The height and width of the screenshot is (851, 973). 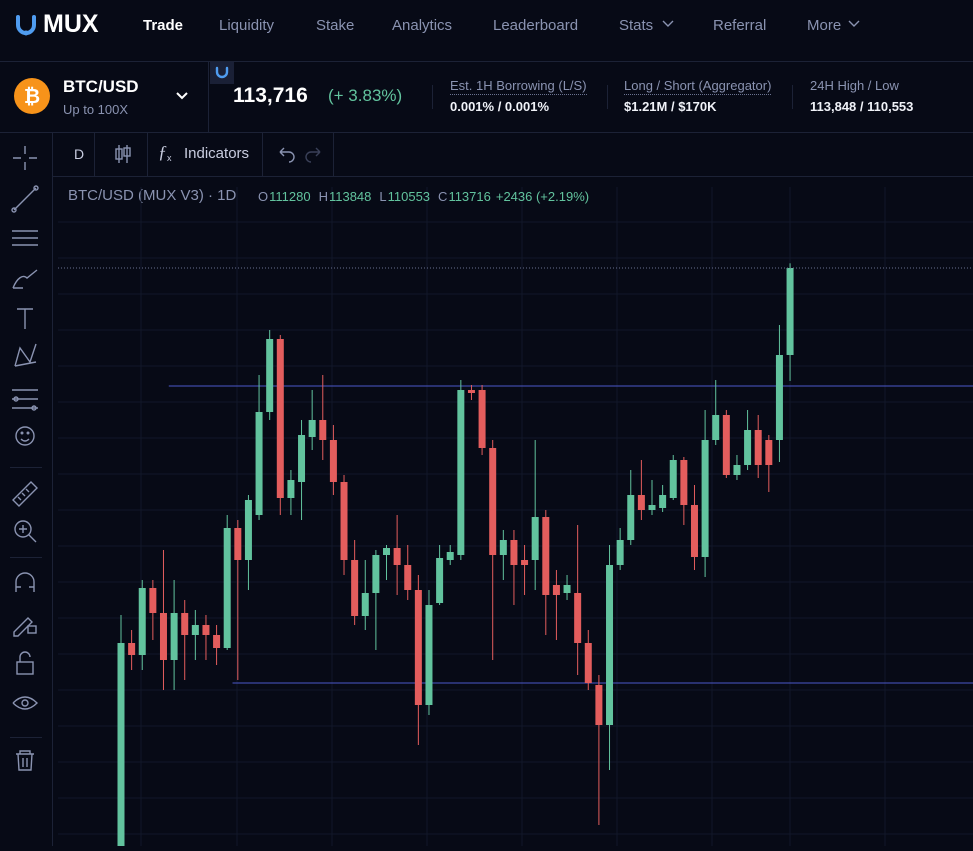 I want to click on legend-label: H, so click(x=323, y=196).